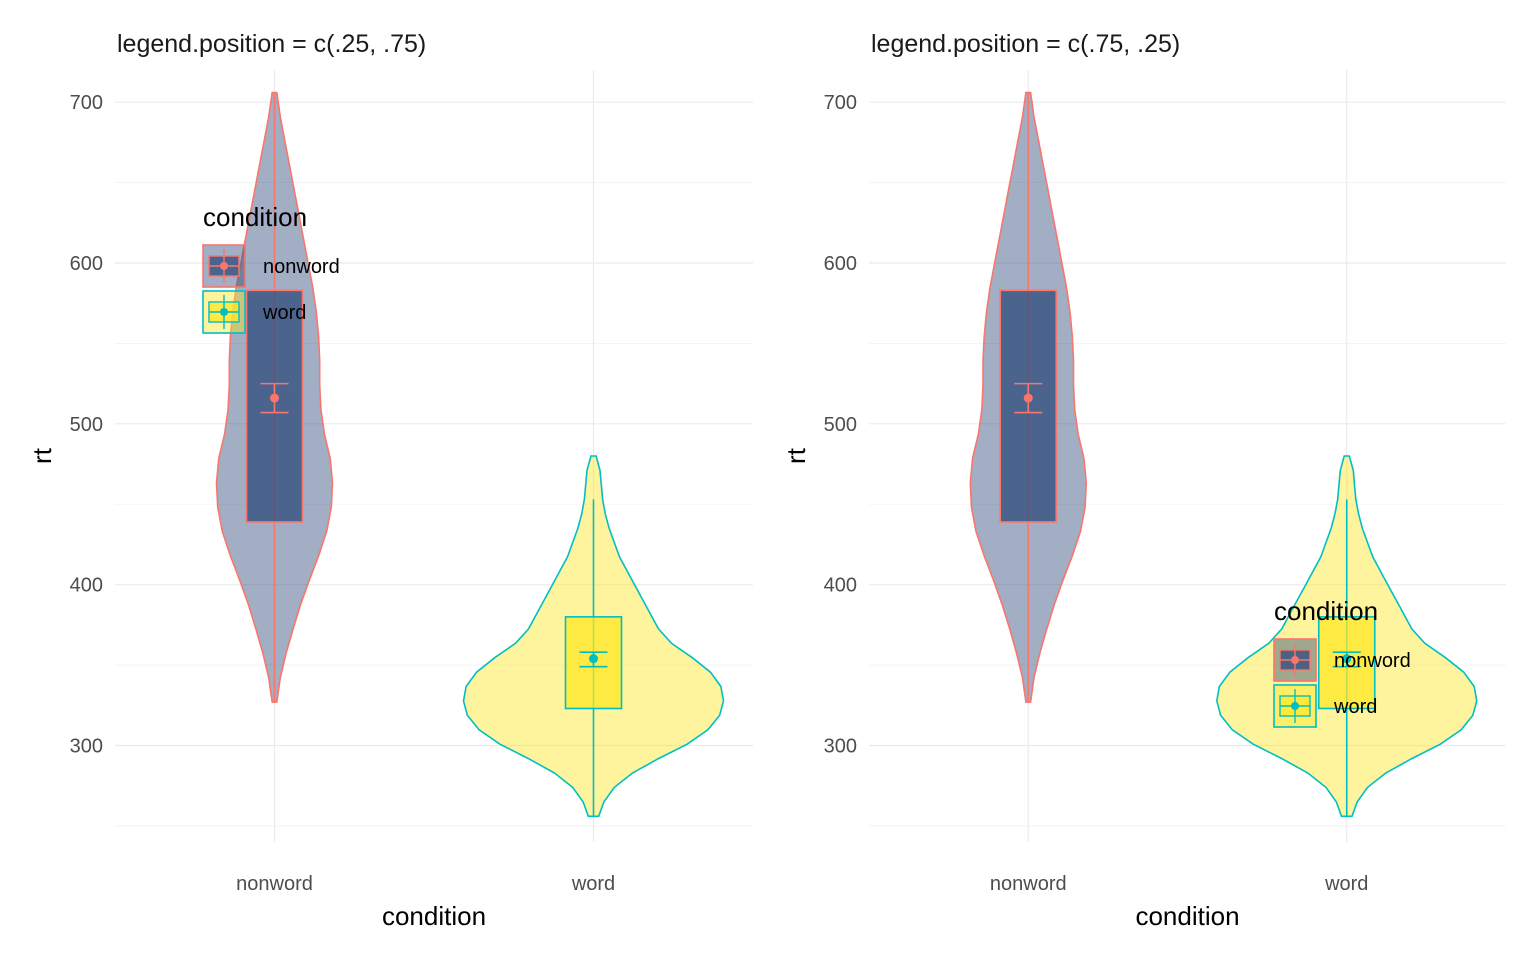  Describe the element at coordinates (271, 44) in the screenshot. I see `chart-title: legend.position = c(.25, .75)` at that location.